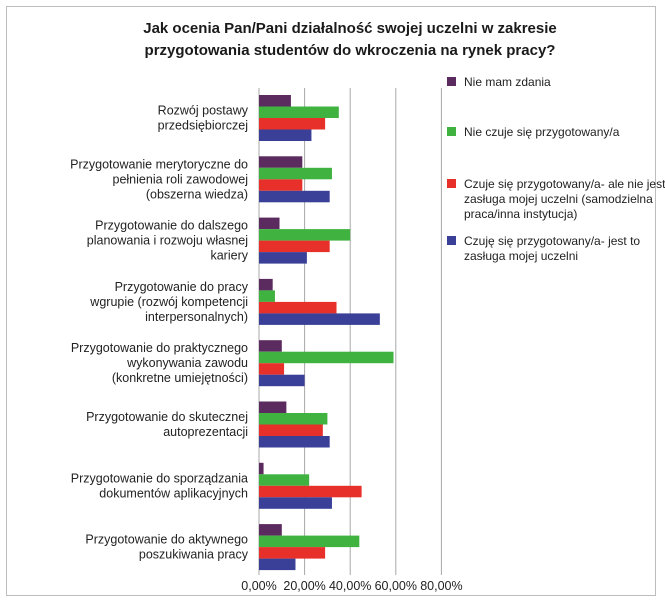  Describe the element at coordinates (173, 493) in the screenshot. I see `category-label-line: dokumentów aplikacyjnych` at that location.